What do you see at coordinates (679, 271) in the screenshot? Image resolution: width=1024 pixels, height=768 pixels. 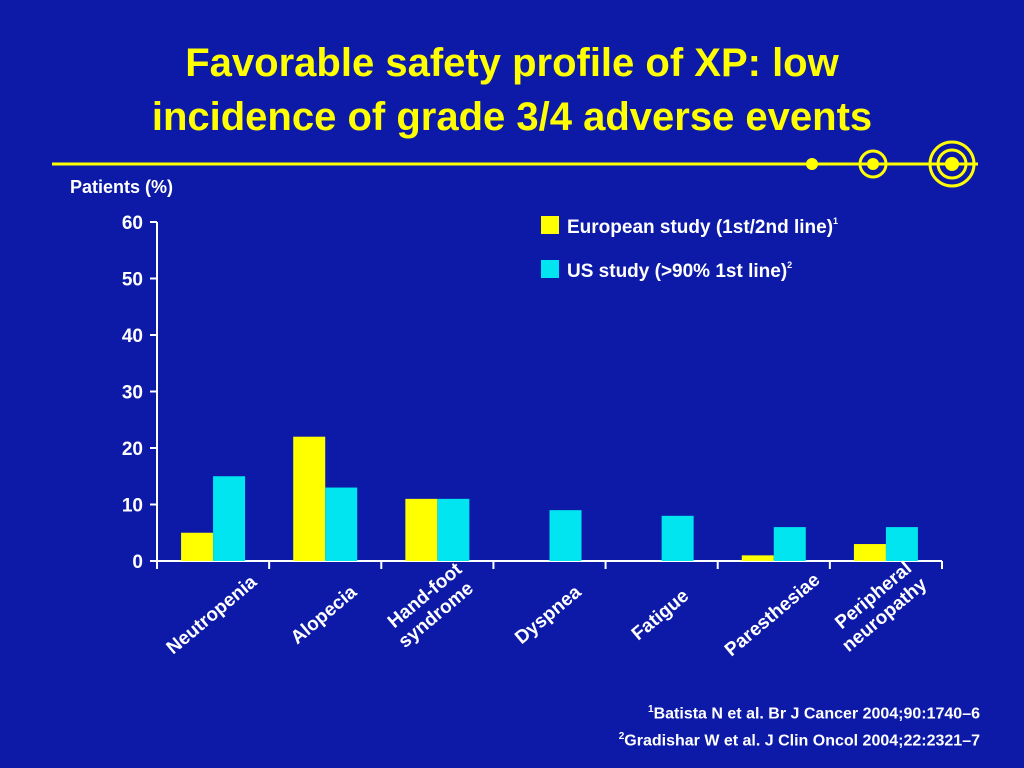 I see `legend-label: US study (>90% 1st line)2` at bounding box center [679, 271].